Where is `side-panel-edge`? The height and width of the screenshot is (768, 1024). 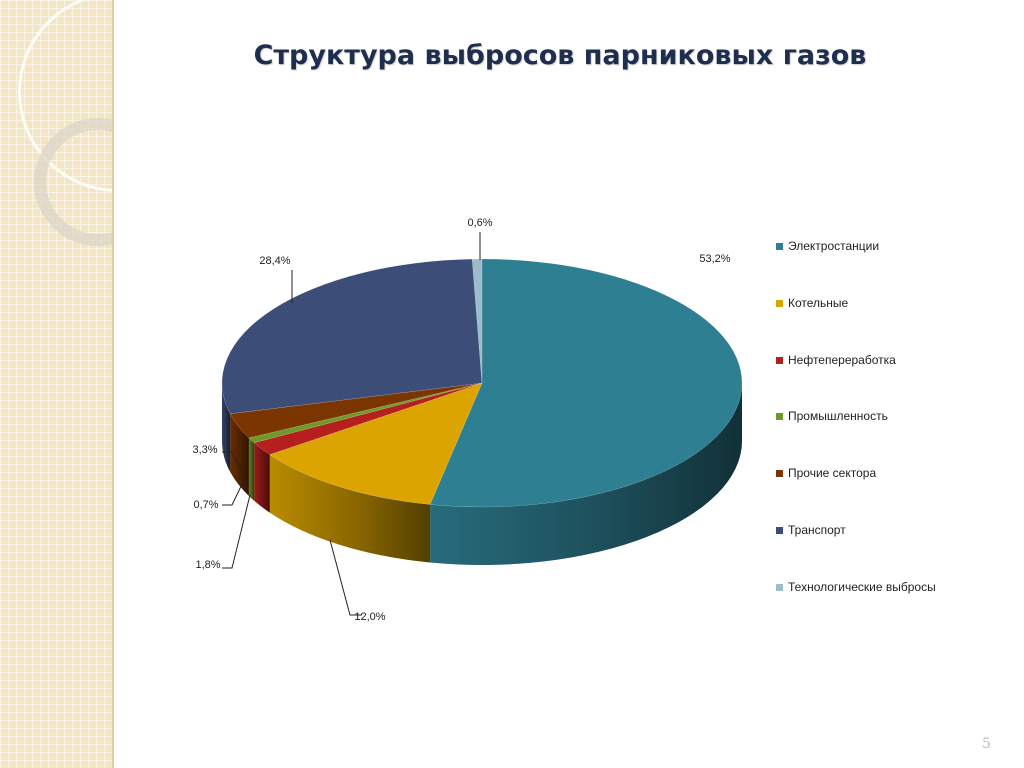 side-panel-edge is located at coordinates (113, 384).